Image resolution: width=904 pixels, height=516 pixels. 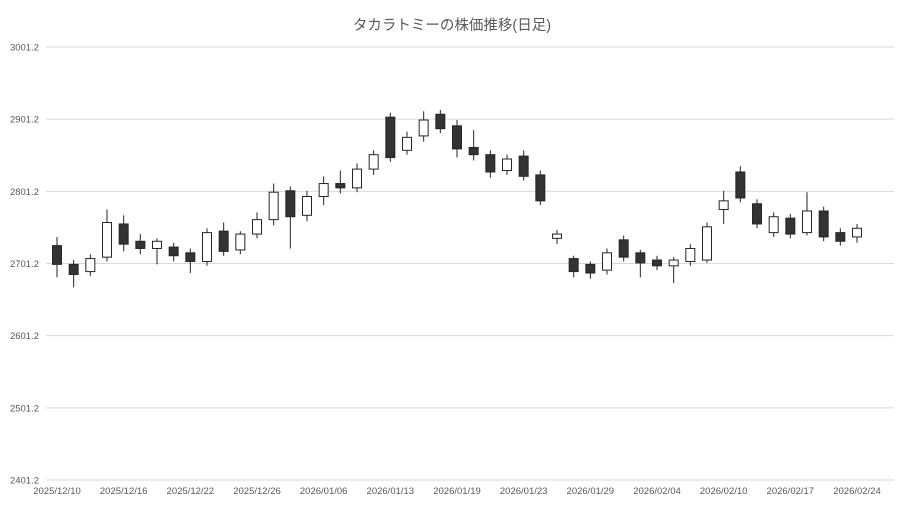 What do you see at coordinates (124, 491) in the screenshot?
I see `x-axis-label: 2025/12/16` at bounding box center [124, 491].